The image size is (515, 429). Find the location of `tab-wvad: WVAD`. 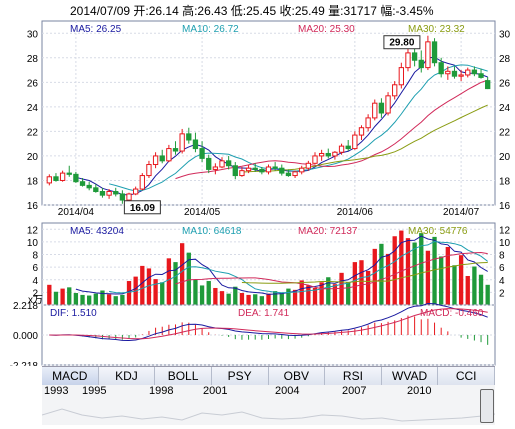

tab-wvad: WVAD is located at coordinates (410, 376).